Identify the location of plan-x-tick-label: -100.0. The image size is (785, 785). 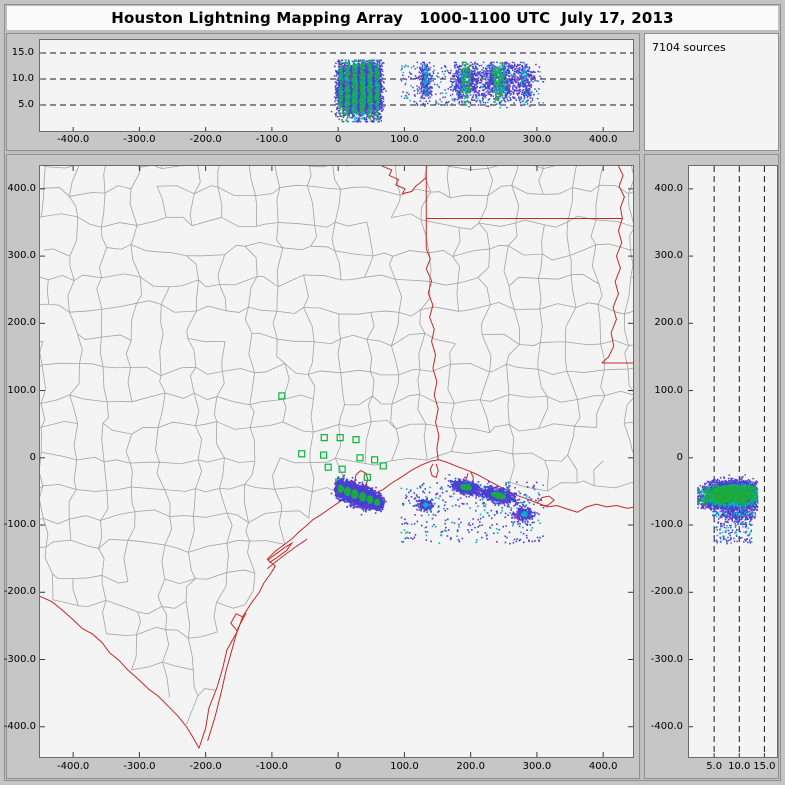
(272, 766).